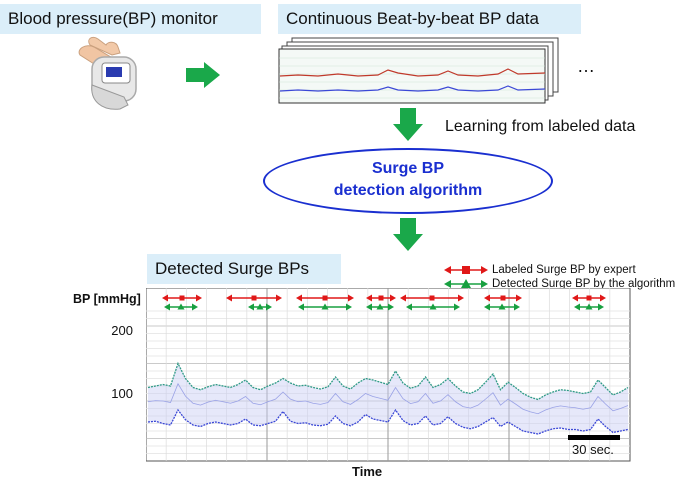 This screenshot has width=685, height=480. Describe the element at coordinates (564, 270) in the screenshot. I see `legend-expert-text: Labeled Surge BP by expert` at that location.